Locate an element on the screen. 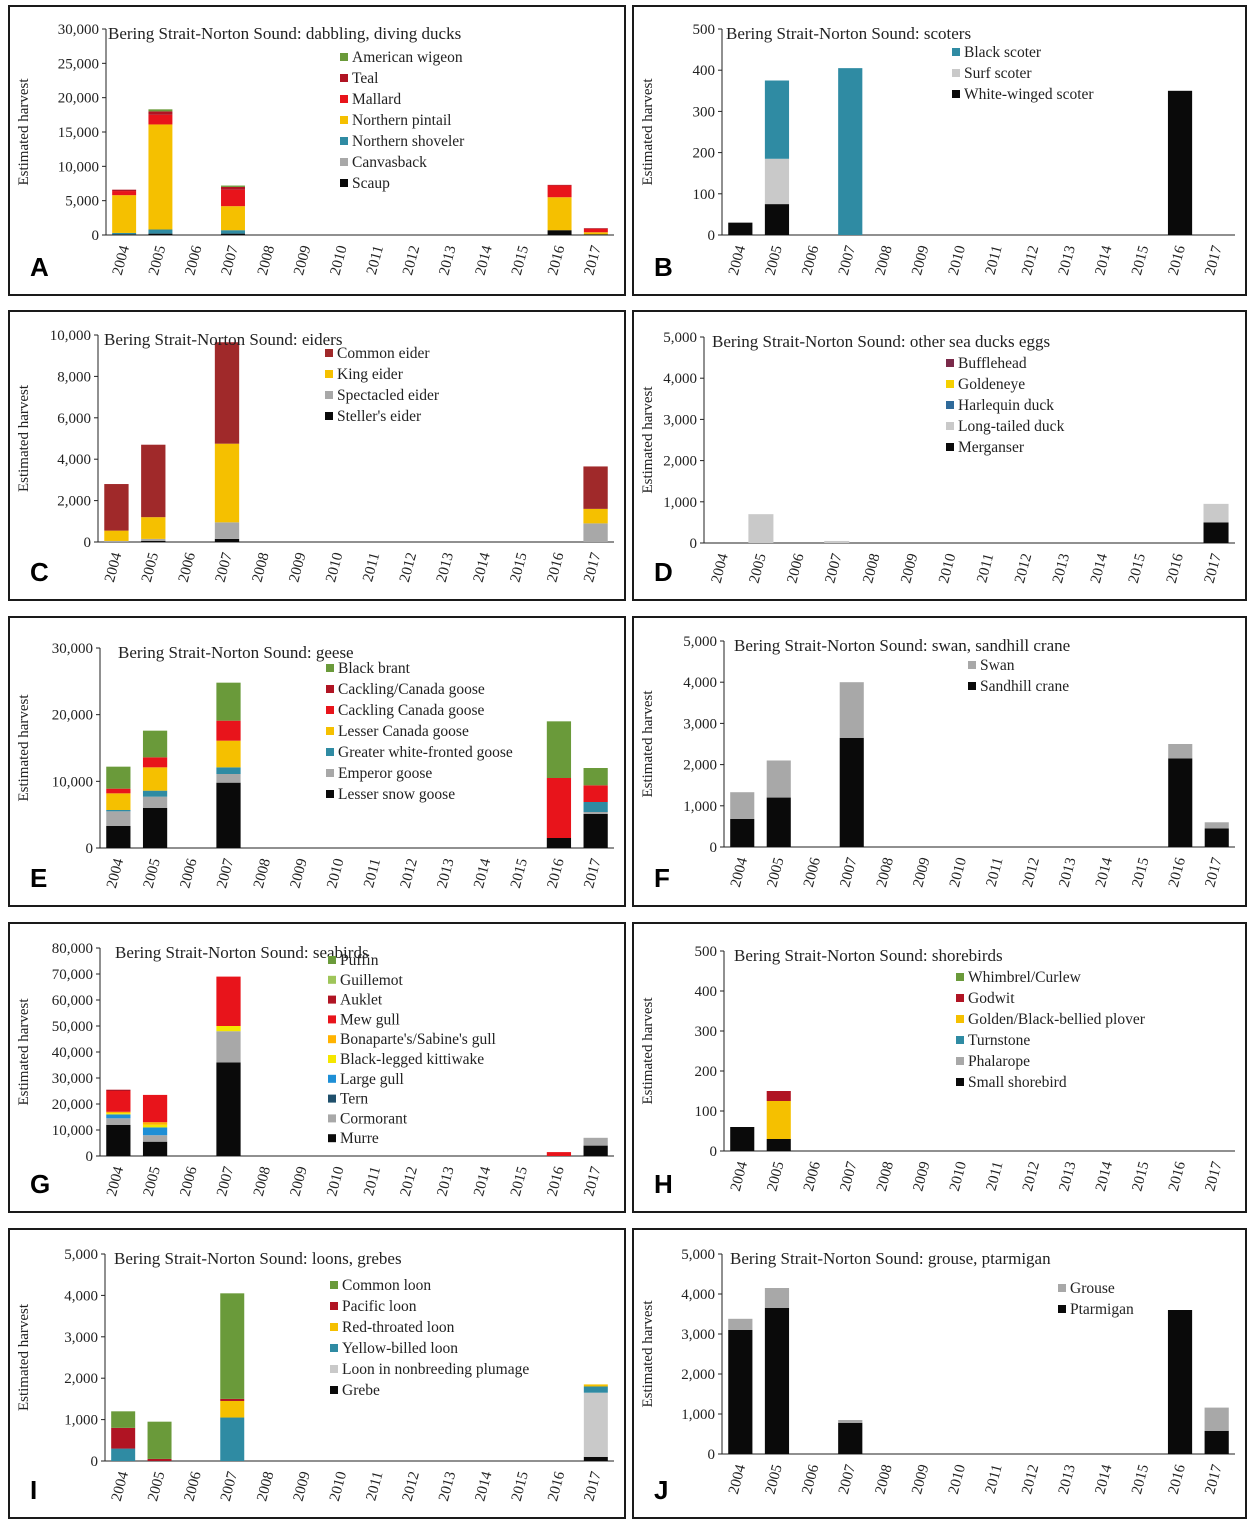 This screenshot has height=1519, width=1247. x-tick-label: 2016 is located at coordinates (555, 567).